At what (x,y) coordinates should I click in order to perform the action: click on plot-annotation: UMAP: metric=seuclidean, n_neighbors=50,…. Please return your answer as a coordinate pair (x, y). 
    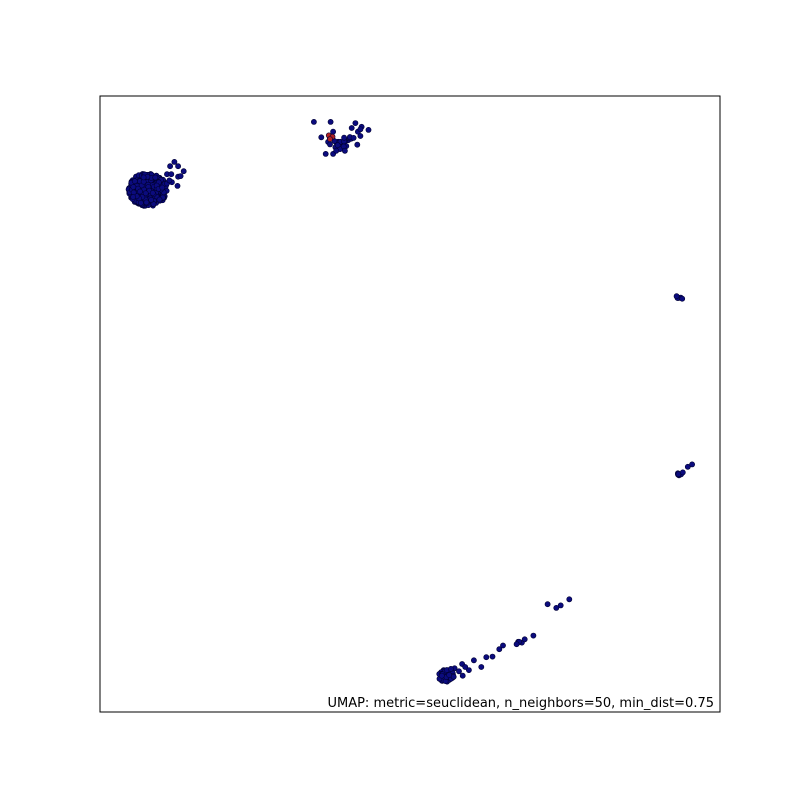
    Looking at the image, I should click on (520, 703).